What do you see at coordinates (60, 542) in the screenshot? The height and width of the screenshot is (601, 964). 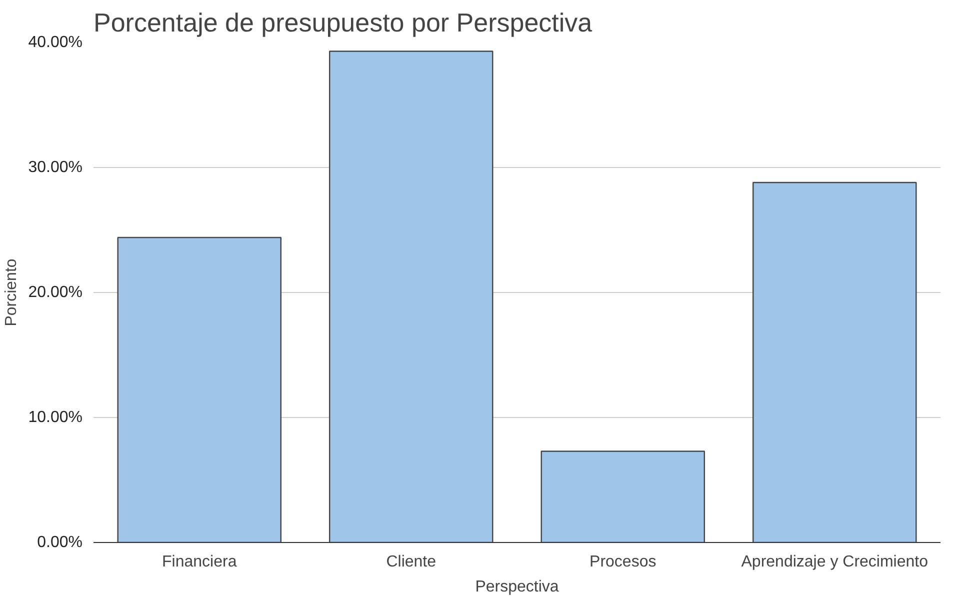 I see `y-tick-label: 0.00%` at bounding box center [60, 542].